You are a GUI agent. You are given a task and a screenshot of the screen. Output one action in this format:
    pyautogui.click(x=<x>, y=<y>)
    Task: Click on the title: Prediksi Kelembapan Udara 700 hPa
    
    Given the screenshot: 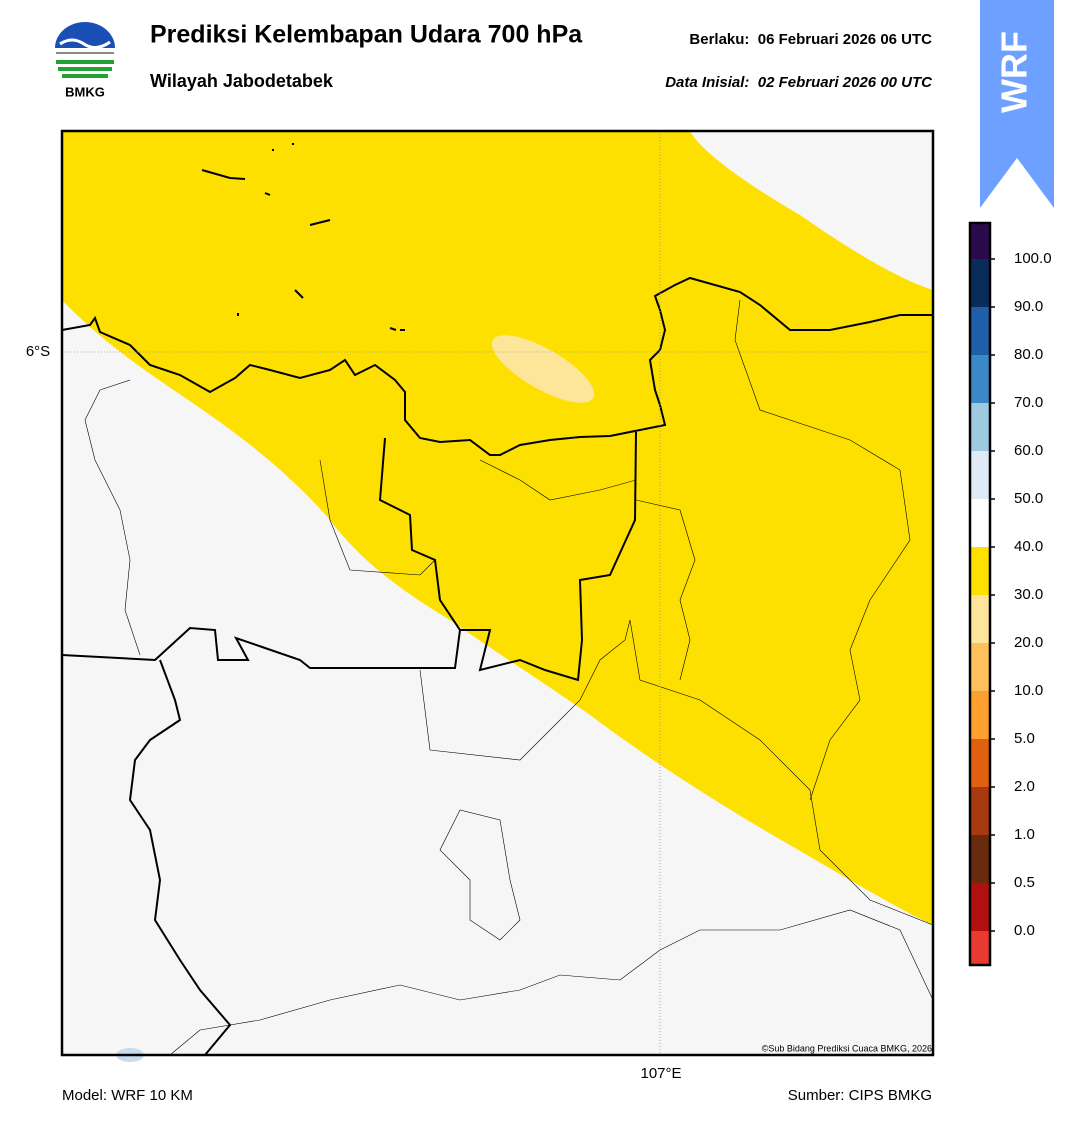 What is the action you would take?
    pyautogui.click(x=366, y=35)
    